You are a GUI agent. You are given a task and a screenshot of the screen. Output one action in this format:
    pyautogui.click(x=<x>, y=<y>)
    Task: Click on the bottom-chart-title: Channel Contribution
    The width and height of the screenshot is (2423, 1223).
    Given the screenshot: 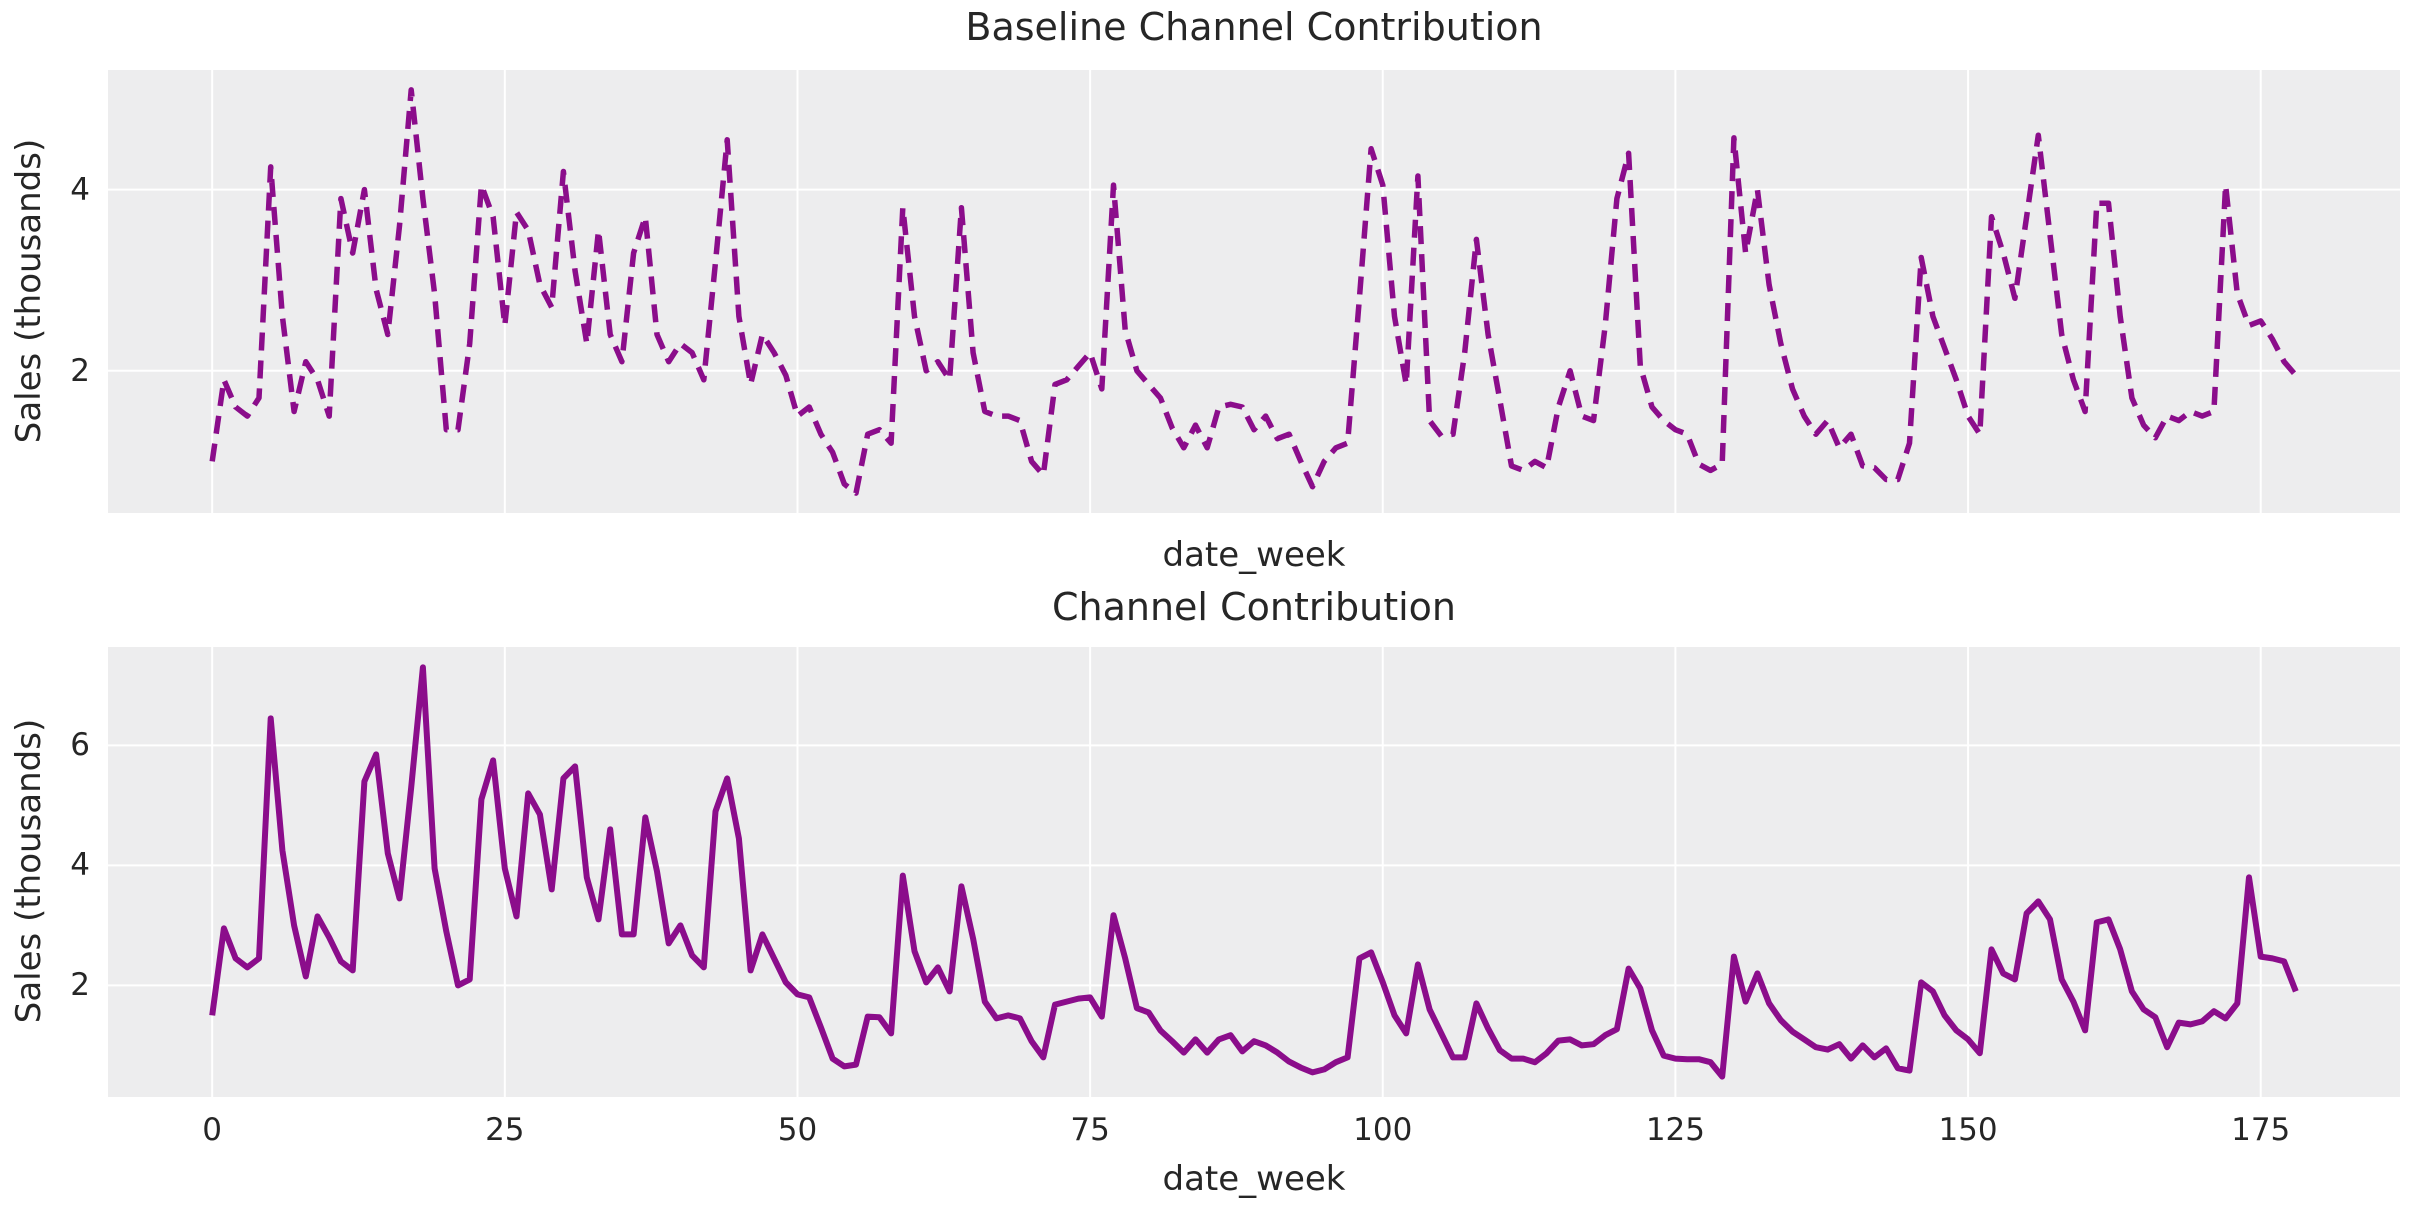 What is the action you would take?
    pyautogui.click(x=1254, y=607)
    